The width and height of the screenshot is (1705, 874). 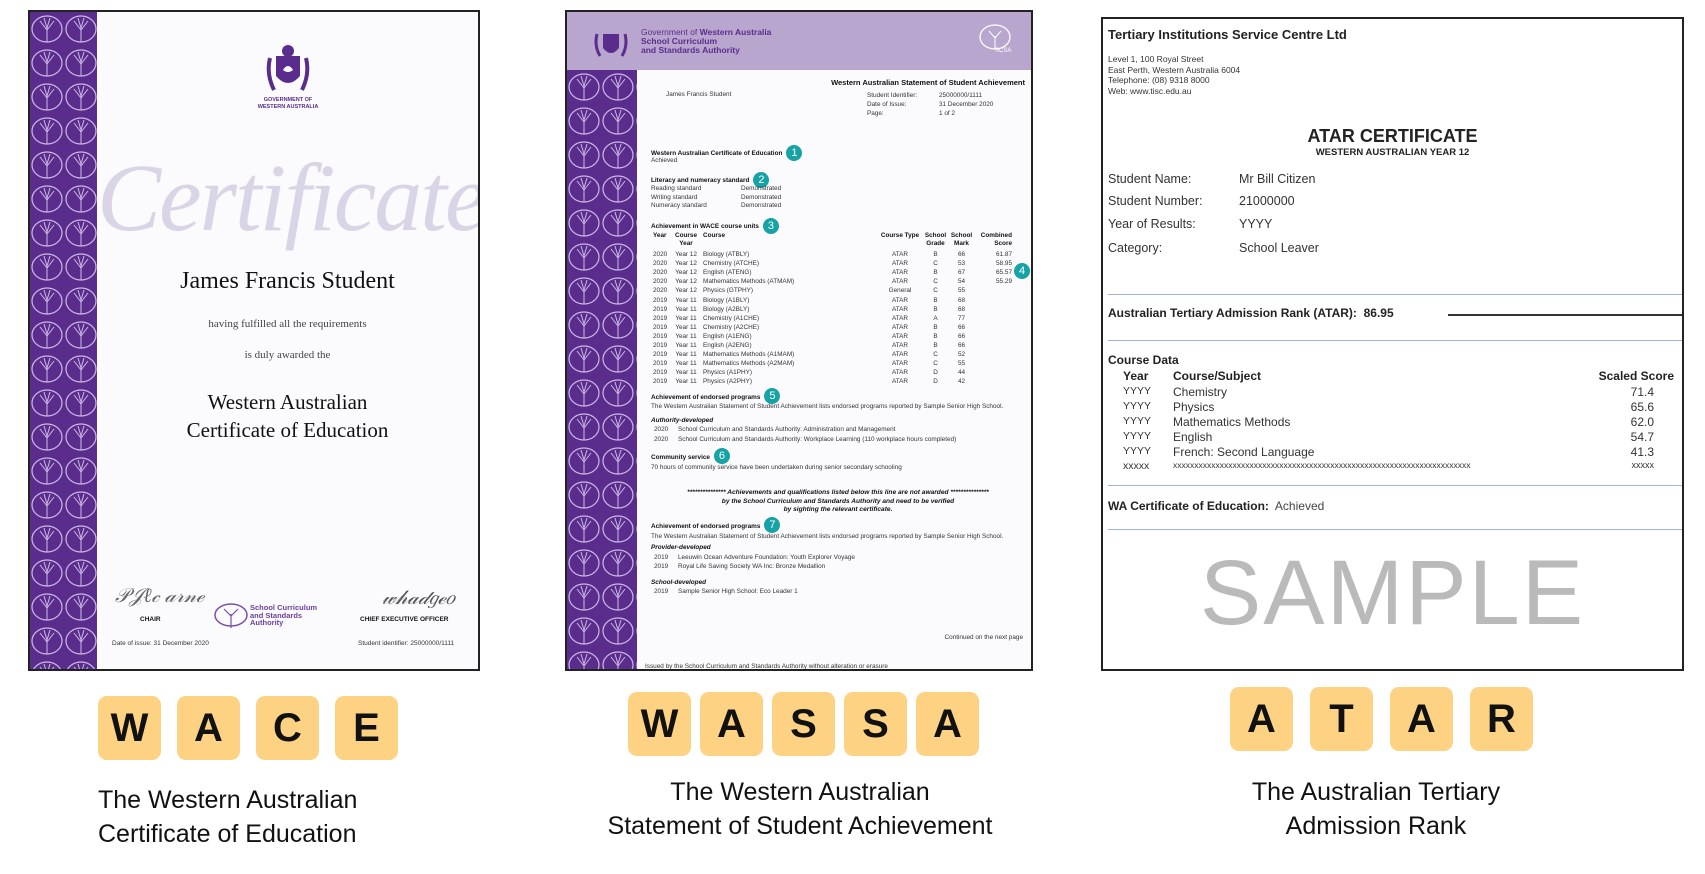 What do you see at coordinates (838, 373) in the screenshot?
I see `table-row: 2019 Year 11 Physics (A1PHY) ATAR D 44` at bounding box center [838, 373].